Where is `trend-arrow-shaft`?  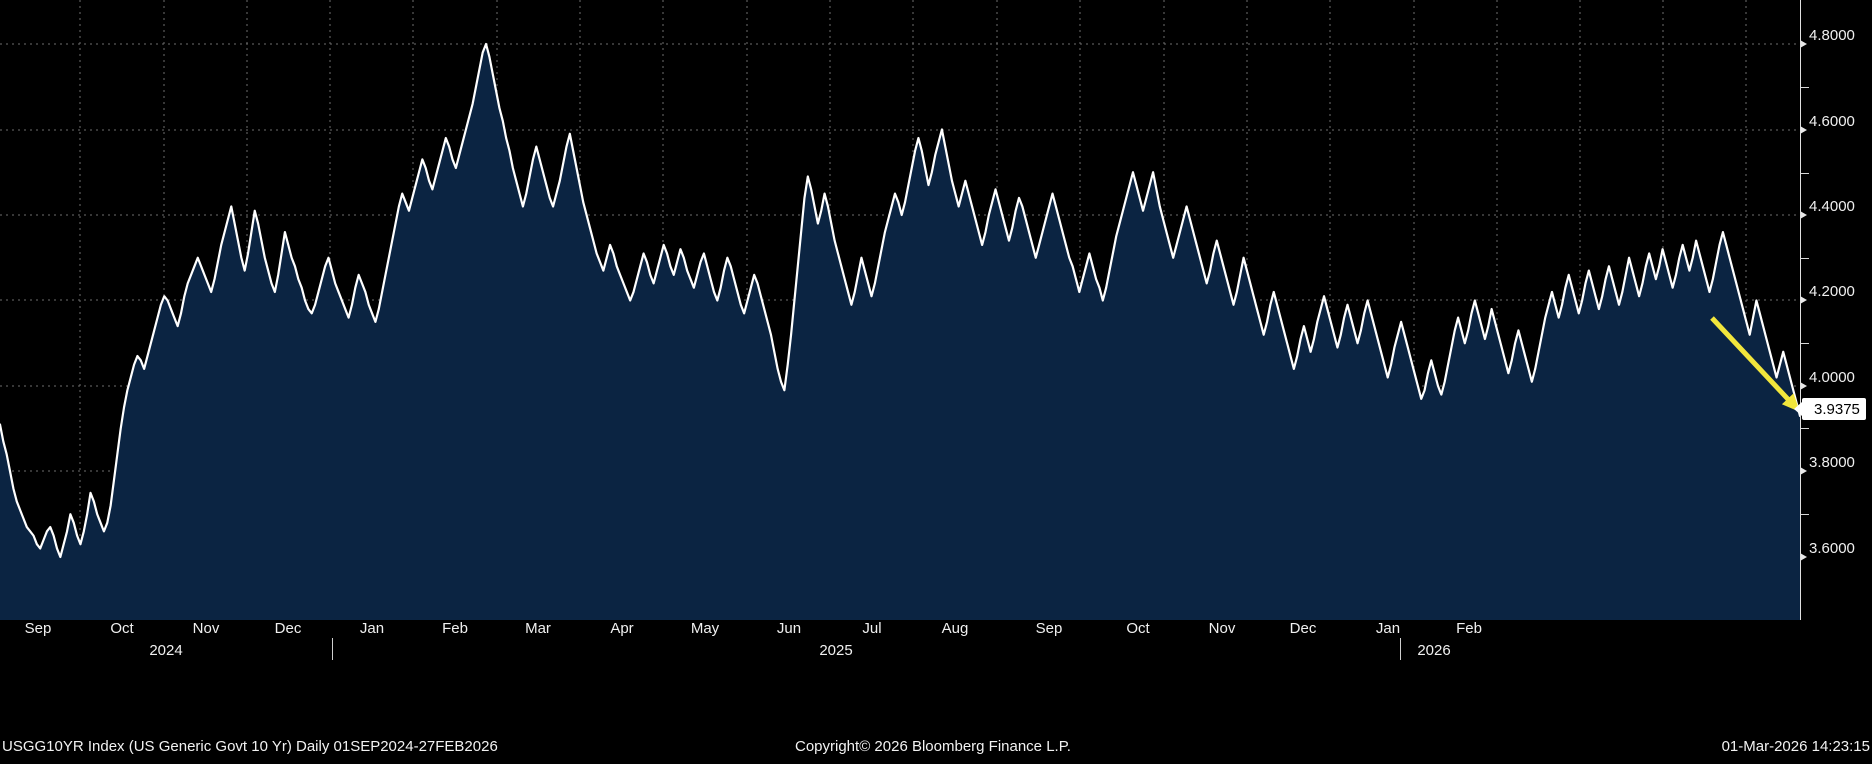 trend-arrow-shaft is located at coordinates (1751, 360).